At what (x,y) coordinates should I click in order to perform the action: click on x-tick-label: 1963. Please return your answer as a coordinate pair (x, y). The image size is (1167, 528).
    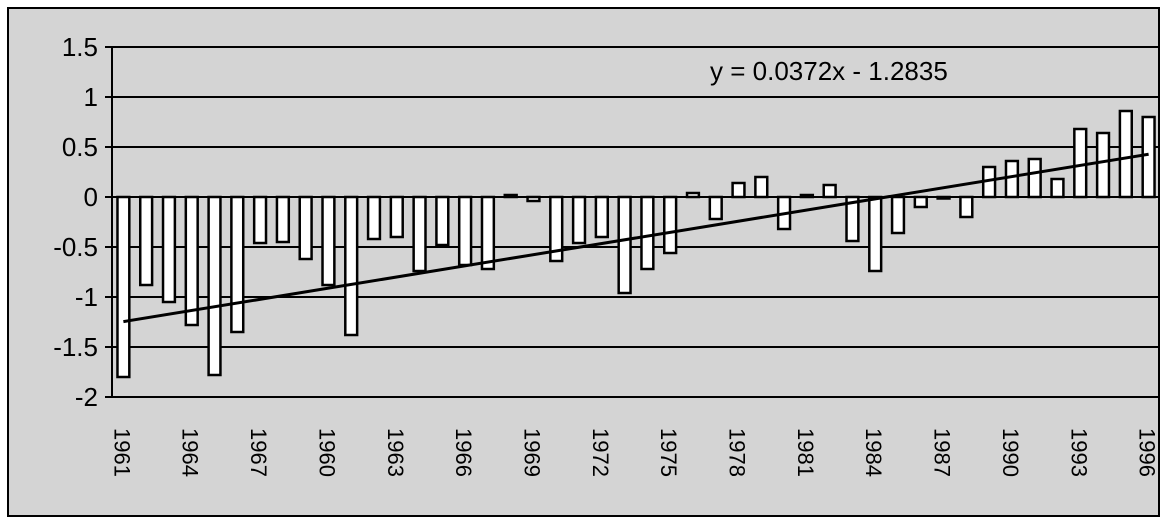
    Looking at the image, I should click on (395, 452).